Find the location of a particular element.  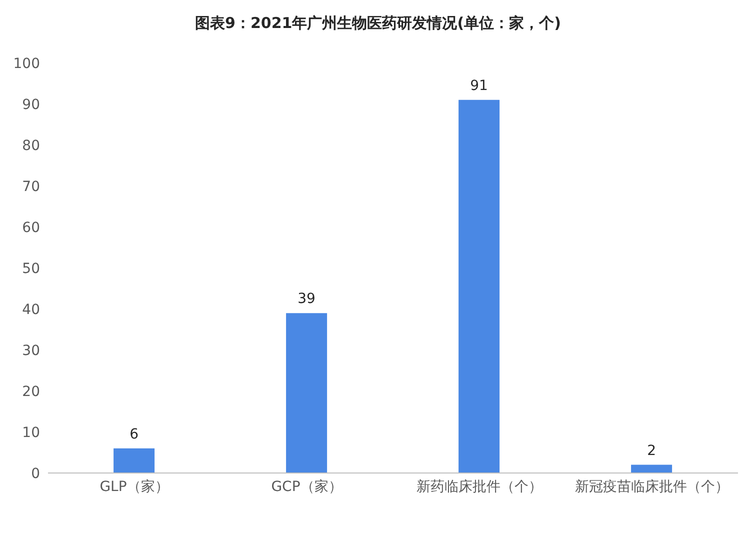

x-tick-label: GCP（家） is located at coordinates (306, 486).